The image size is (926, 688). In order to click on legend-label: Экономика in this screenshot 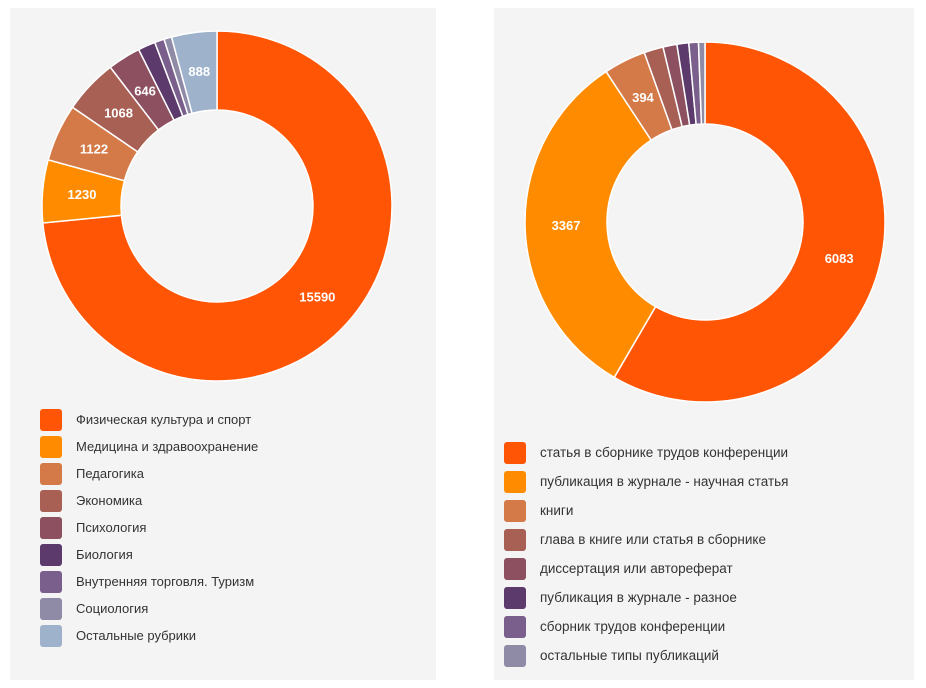, I will do `click(109, 500)`.